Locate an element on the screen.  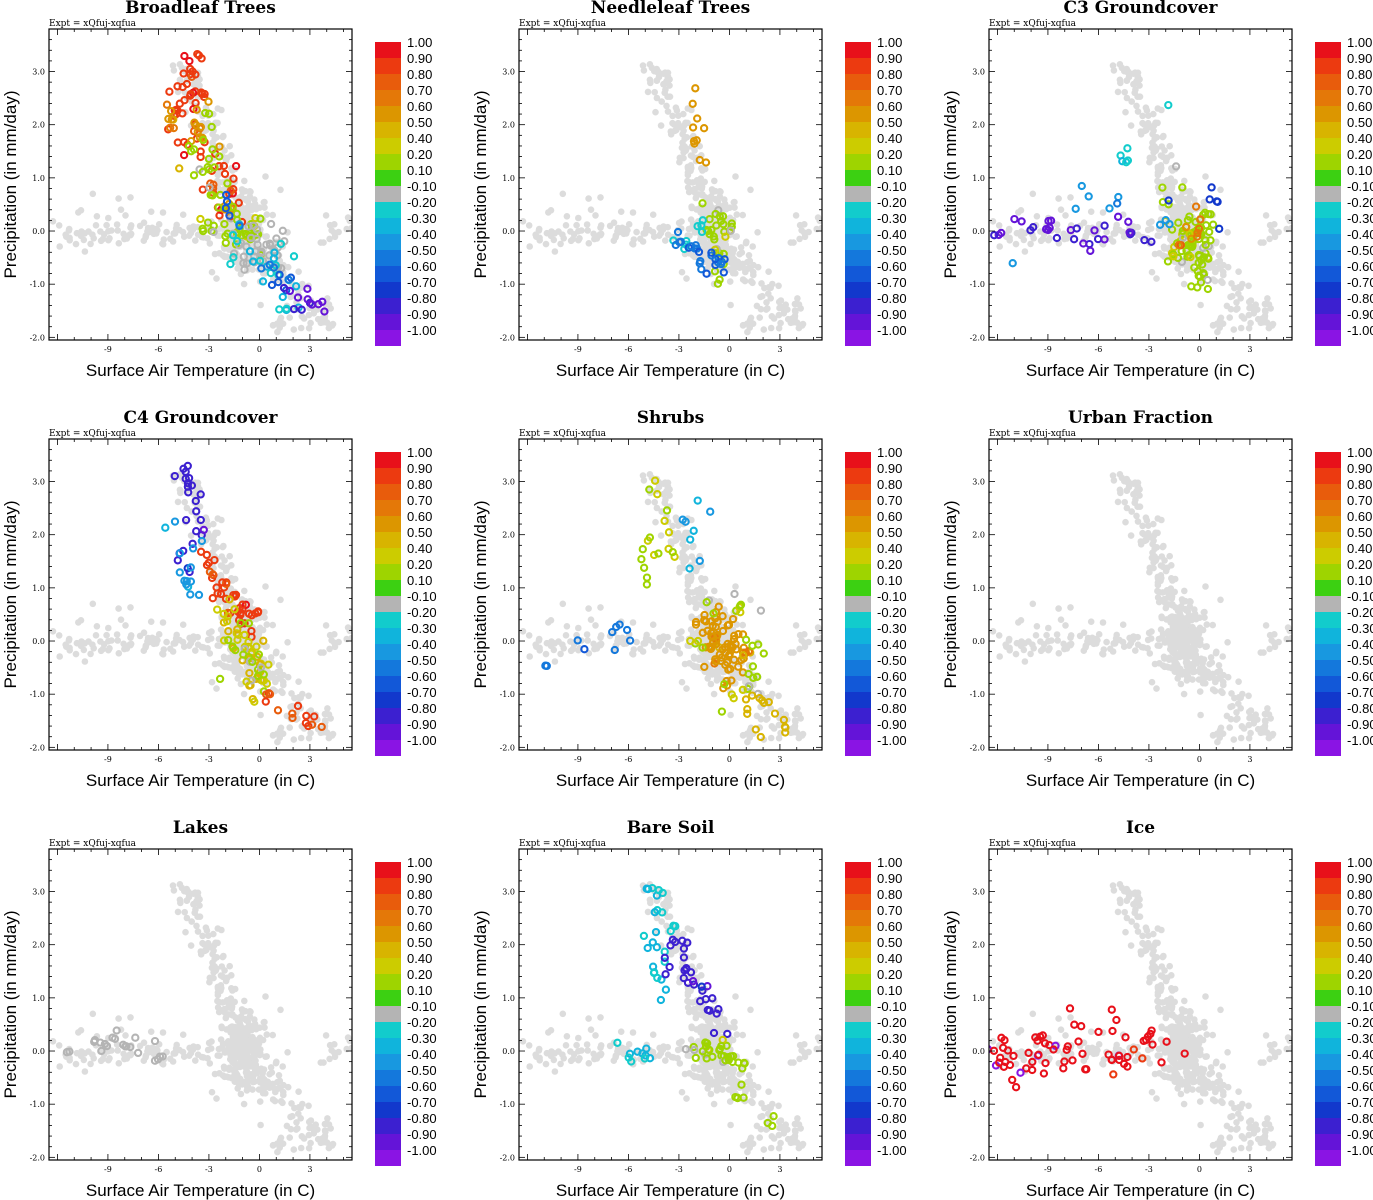
colorbar-label: -0.60 is located at coordinates (422, 266).